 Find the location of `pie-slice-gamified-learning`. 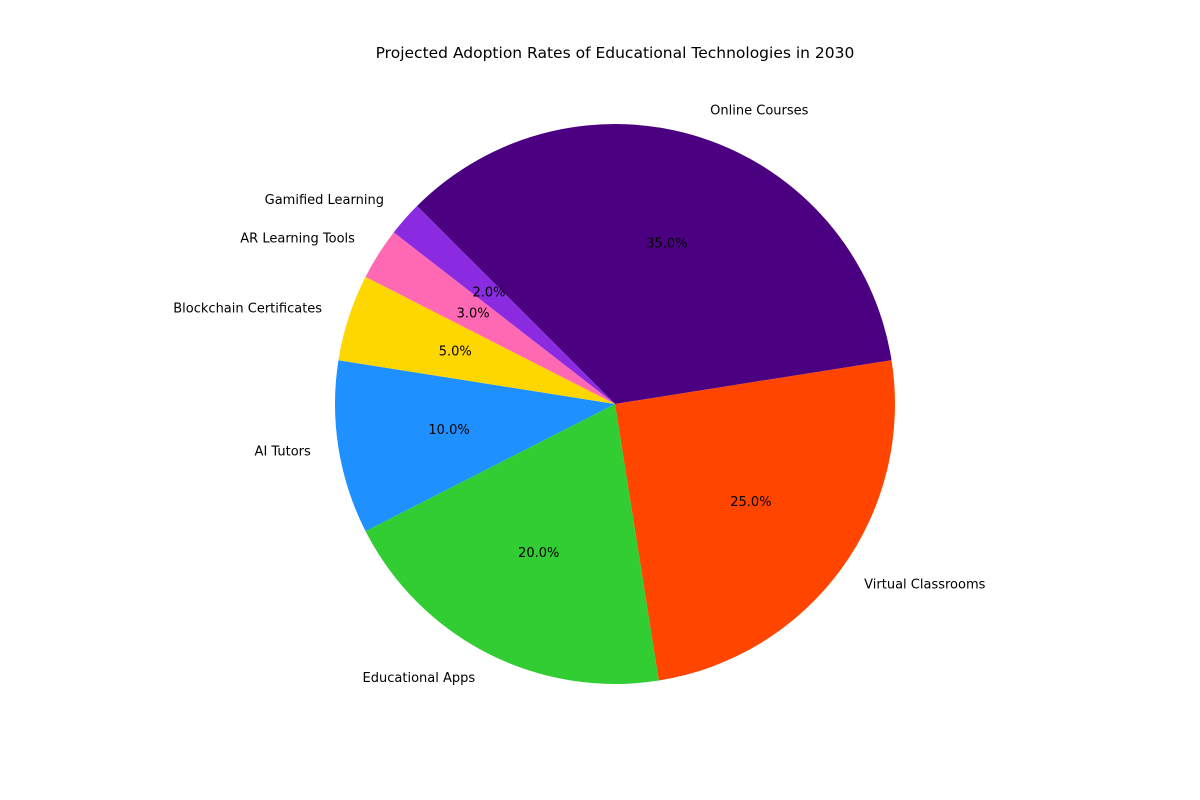

pie-slice-gamified-learning is located at coordinates (504, 305).